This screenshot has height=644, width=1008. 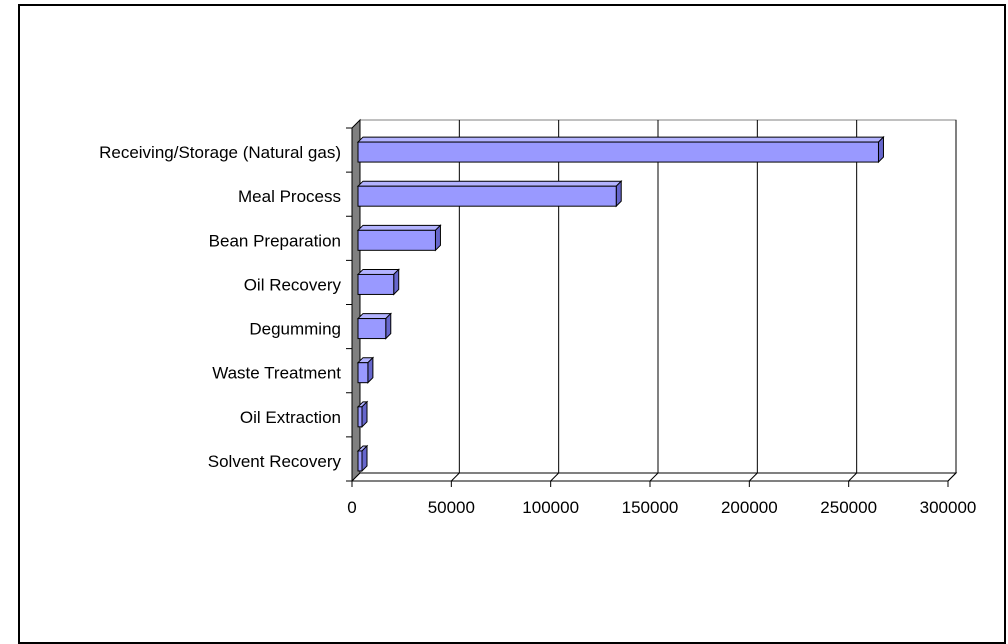 What do you see at coordinates (451, 507) in the screenshot?
I see `x-tick-label: 50000` at bounding box center [451, 507].